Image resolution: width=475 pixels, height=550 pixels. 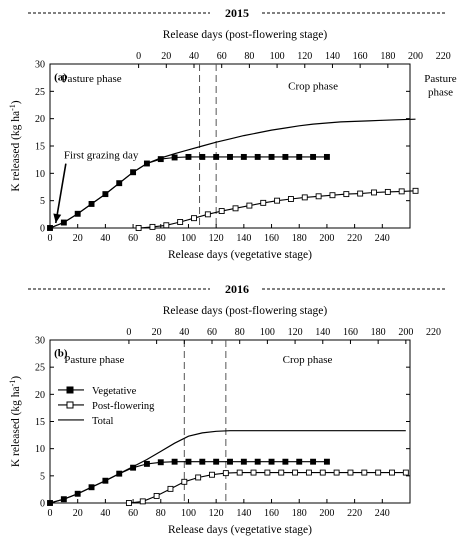 What do you see at coordinates (103, 421) in the screenshot?
I see `legend-label: Total` at bounding box center [103, 421].